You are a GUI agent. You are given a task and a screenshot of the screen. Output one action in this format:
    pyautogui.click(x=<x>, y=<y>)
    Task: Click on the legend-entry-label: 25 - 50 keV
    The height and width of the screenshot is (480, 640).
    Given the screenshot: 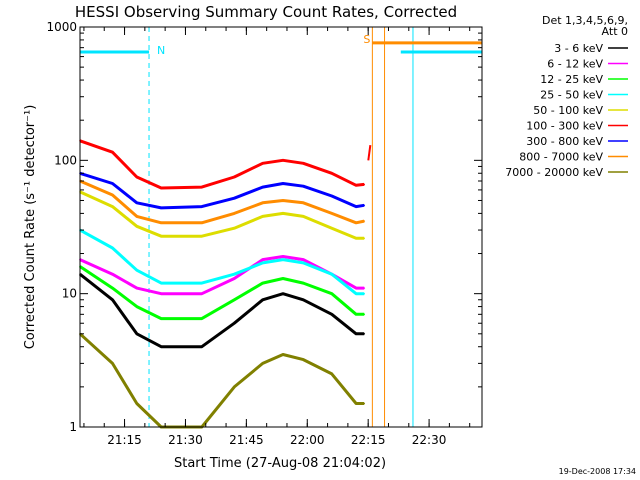 What is the action you would take?
    pyautogui.click(x=571, y=95)
    